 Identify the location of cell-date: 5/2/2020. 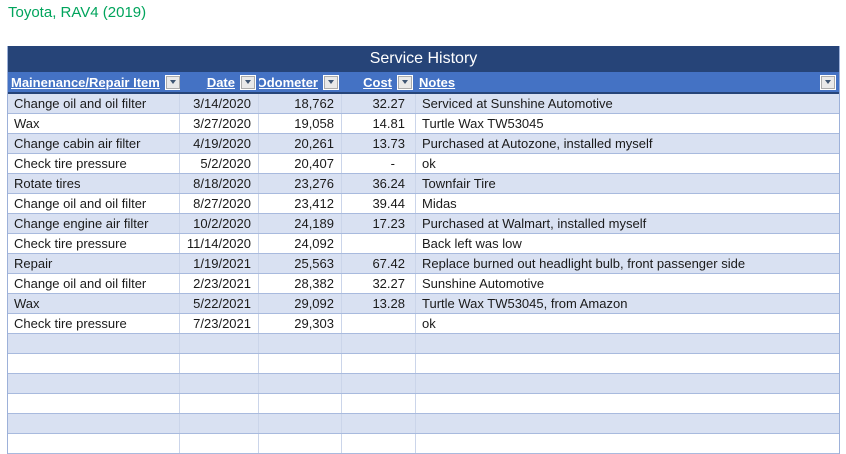
(219, 163).